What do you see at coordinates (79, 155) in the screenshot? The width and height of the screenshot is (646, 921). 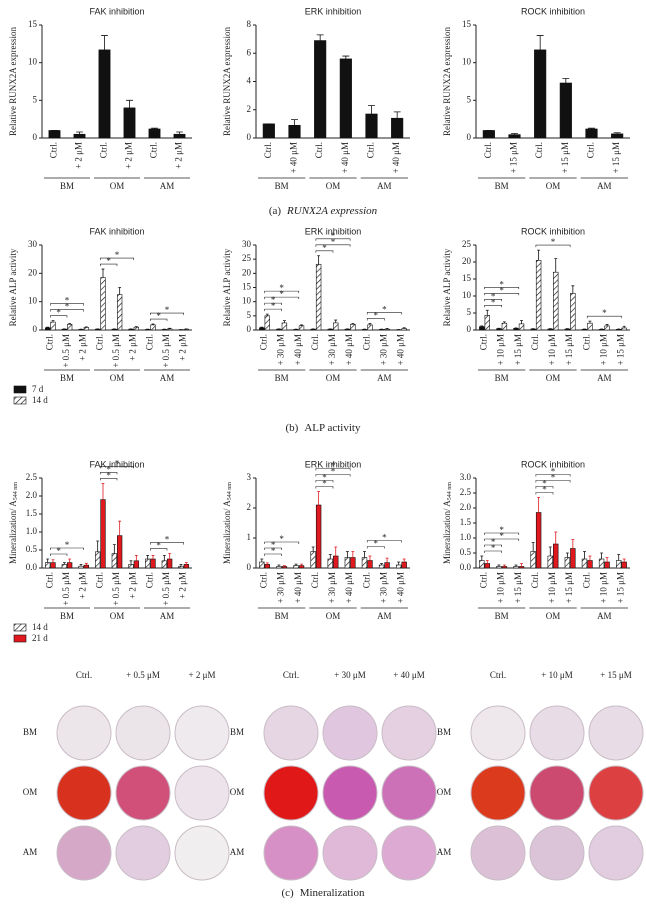 I see `x-tick-label: + 2 μM` at bounding box center [79, 155].